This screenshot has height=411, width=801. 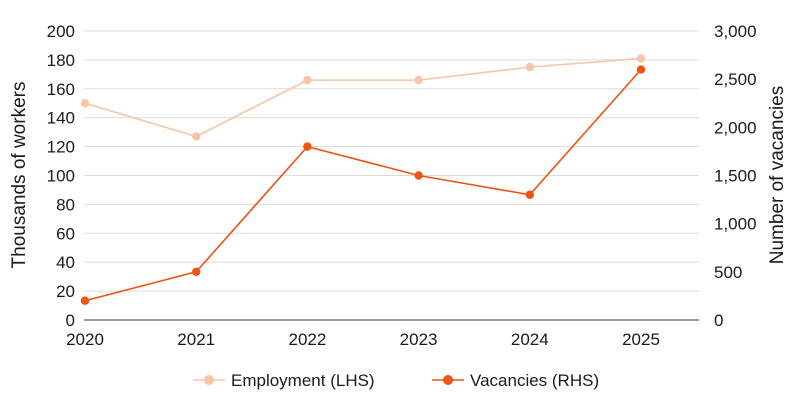 I want to click on left-tick-label: 140, so click(x=61, y=118).